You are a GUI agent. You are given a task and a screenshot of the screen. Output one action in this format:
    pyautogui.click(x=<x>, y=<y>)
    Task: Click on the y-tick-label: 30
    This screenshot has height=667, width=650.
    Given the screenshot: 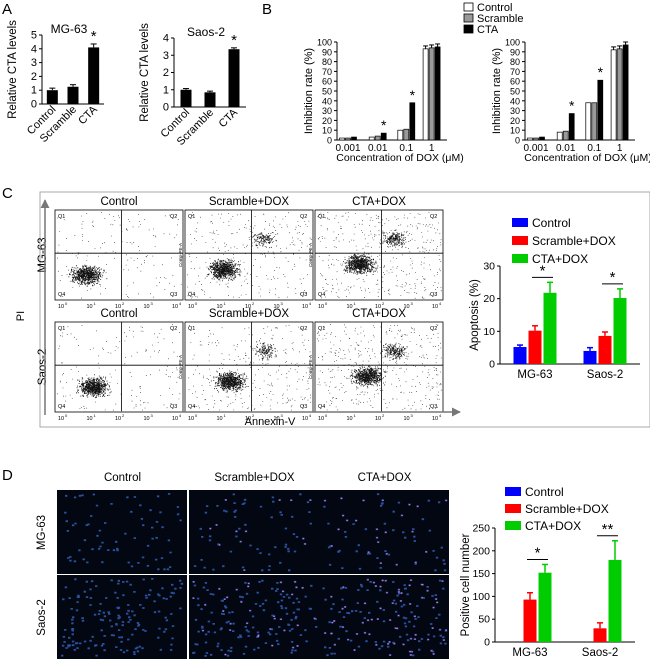 What is the action you would take?
    pyautogui.click(x=489, y=267)
    